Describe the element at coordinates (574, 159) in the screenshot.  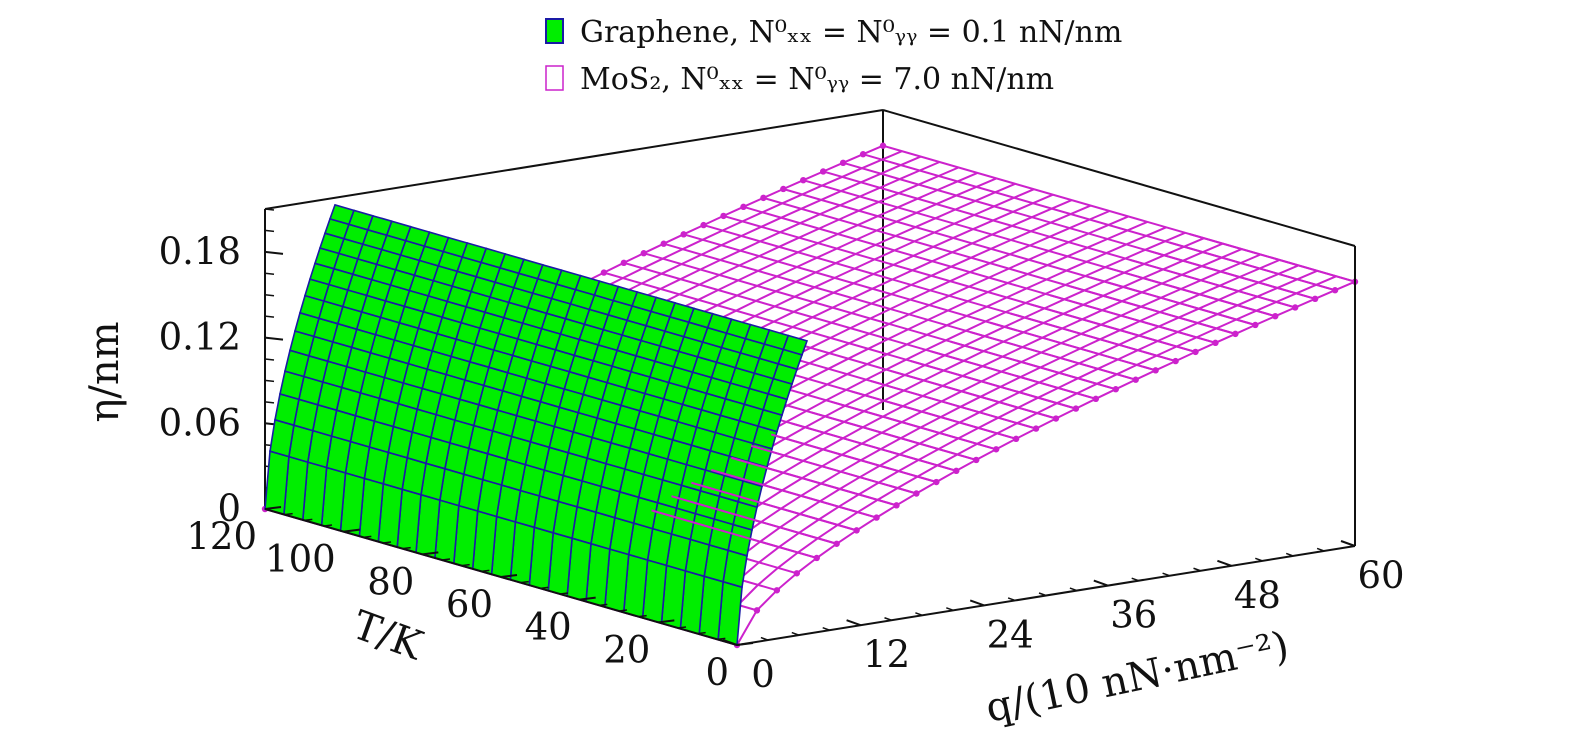
I see `box-edge` at that location.